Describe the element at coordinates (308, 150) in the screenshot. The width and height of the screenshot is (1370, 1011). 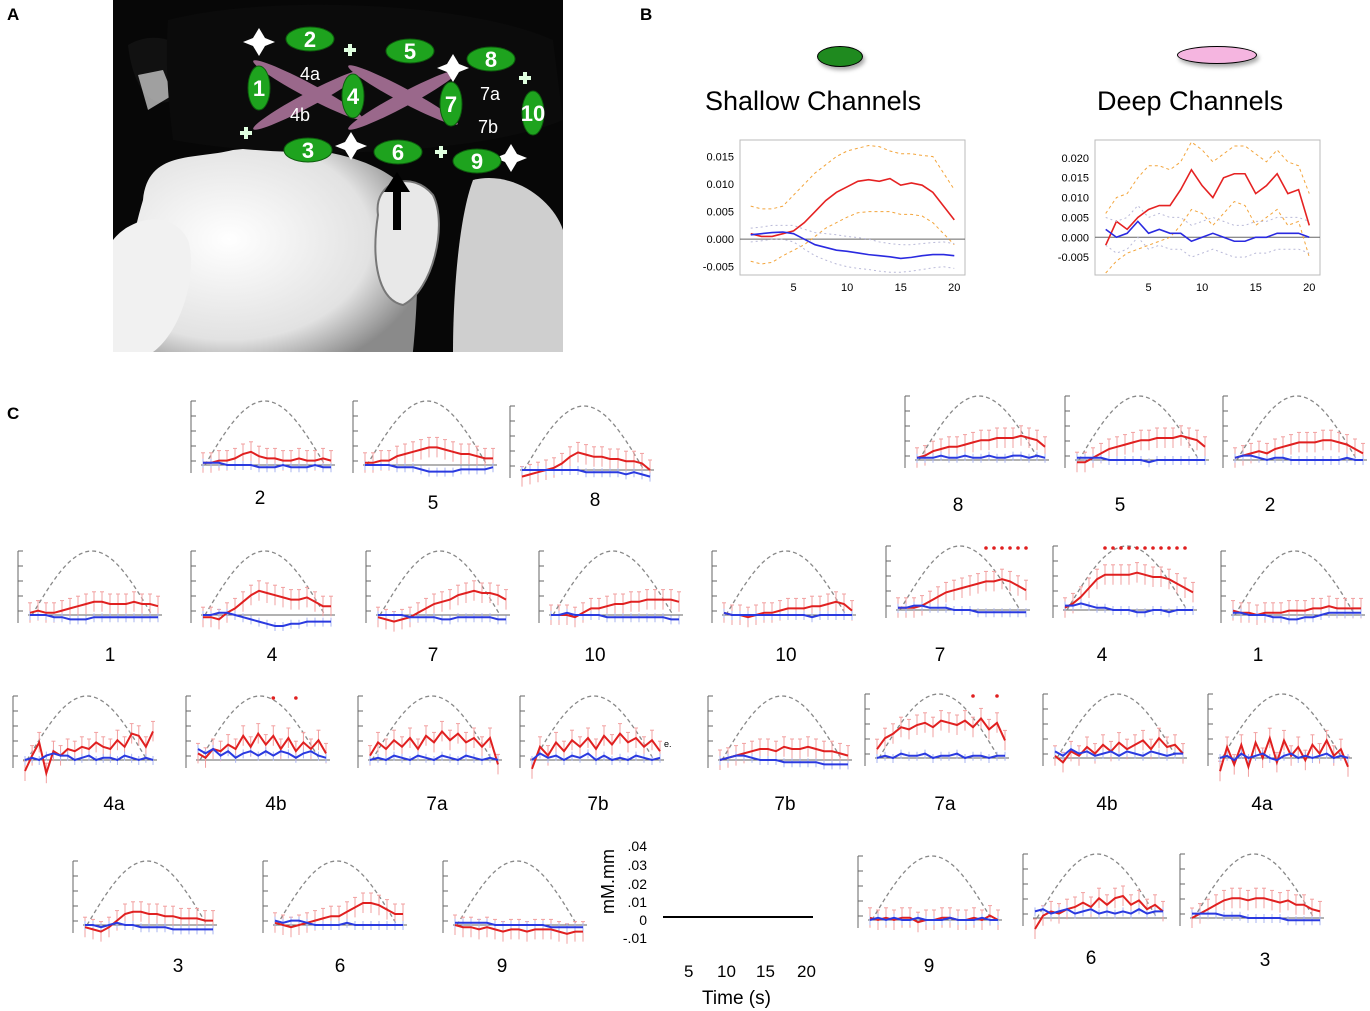
I see `optode-label-3: 3` at that location.